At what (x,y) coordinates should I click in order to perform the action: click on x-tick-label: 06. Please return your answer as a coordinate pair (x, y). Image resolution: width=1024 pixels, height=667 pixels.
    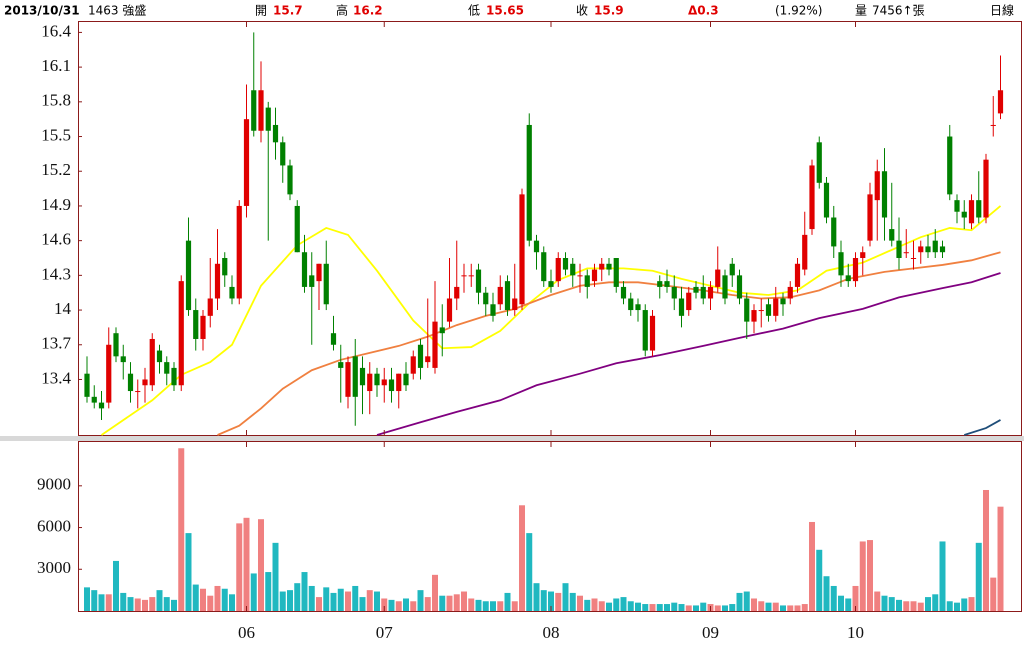
    Looking at the image, I should click on (246, 632).